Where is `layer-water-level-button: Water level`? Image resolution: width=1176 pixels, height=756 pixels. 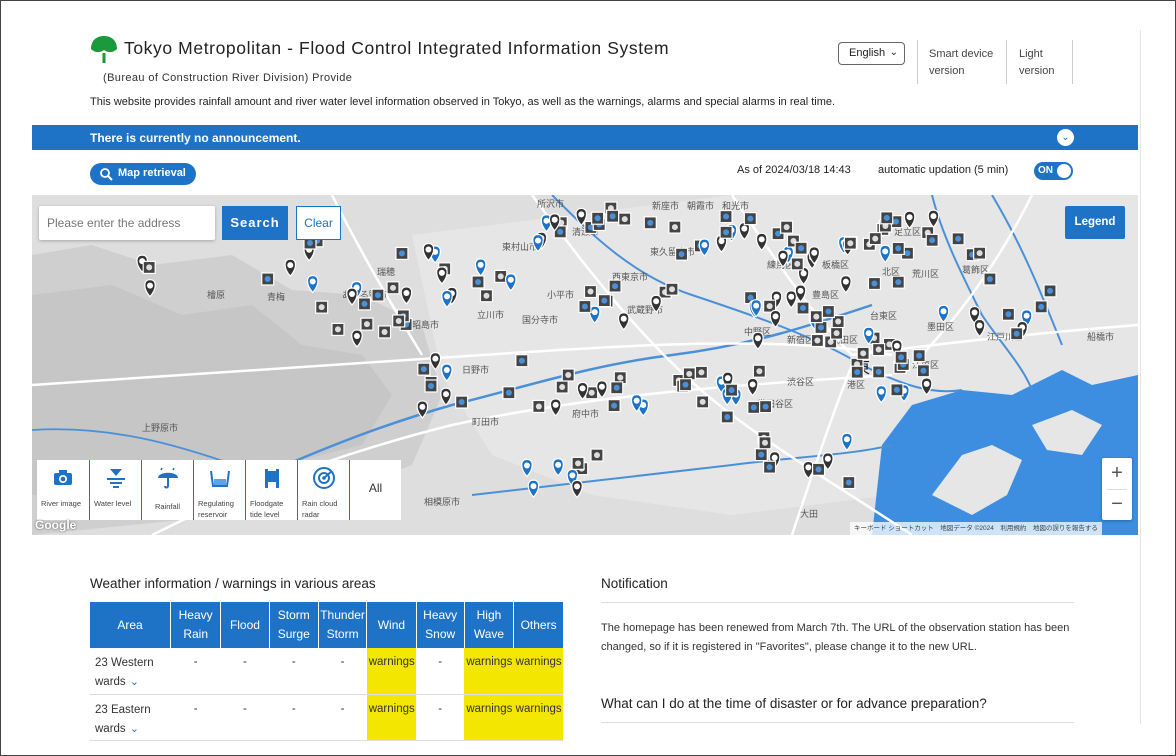
layer-water-level-button: Water level is located at coordinates (115, 490).